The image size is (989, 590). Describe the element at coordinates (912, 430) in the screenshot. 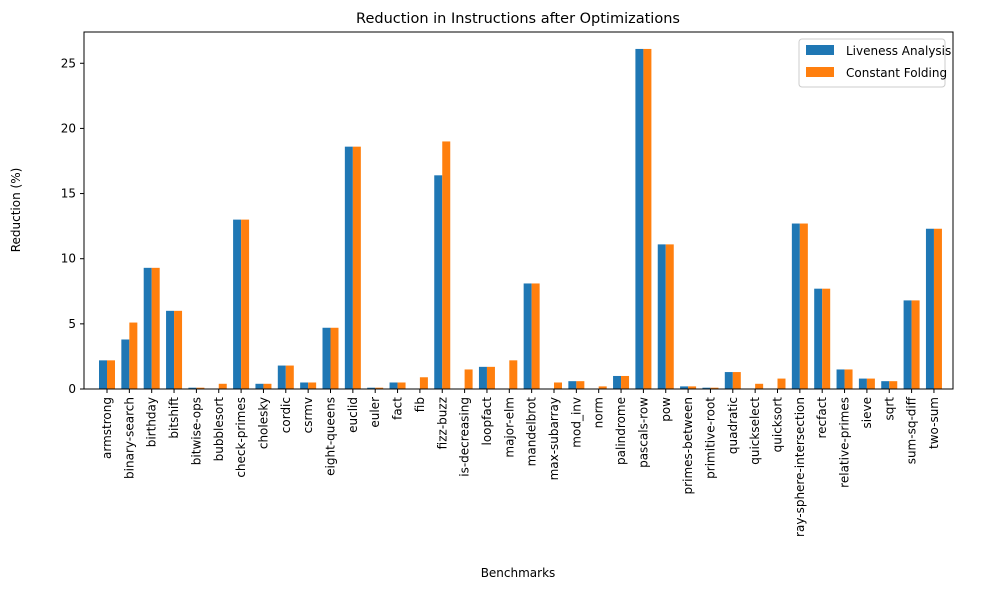

I see `x-tick-label-sum-sq-diff: sum-sq-diff` at that location.